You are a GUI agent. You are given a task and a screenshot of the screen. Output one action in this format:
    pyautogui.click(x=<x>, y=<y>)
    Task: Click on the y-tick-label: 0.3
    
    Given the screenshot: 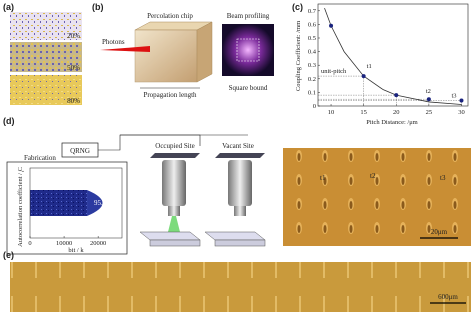 What is the action you would take?
    pyautogui.click(x=312, y=65)
    